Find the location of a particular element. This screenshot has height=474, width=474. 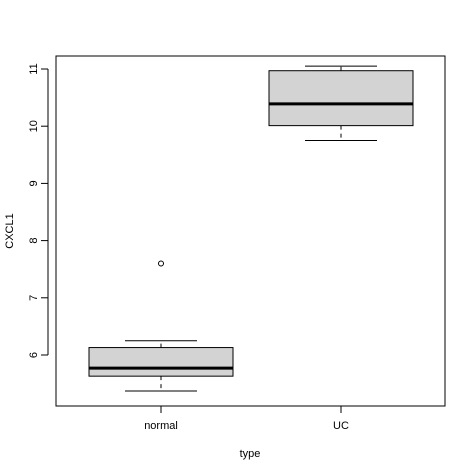

y-tick-label: 11 is located at coordinates (34, 68).